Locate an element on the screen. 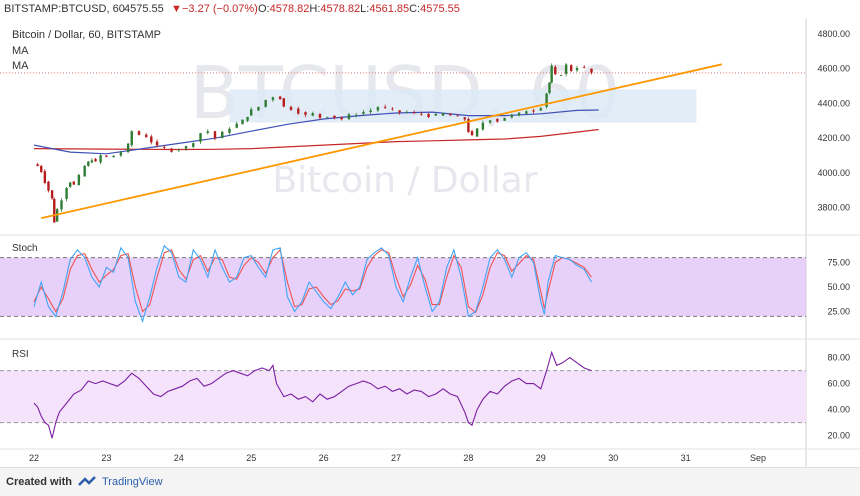 The width and height of the screenshot is (860, 496). symbol-title: BITSTAMP:BTCUSD, 60 is located at coordinates (64, 9).